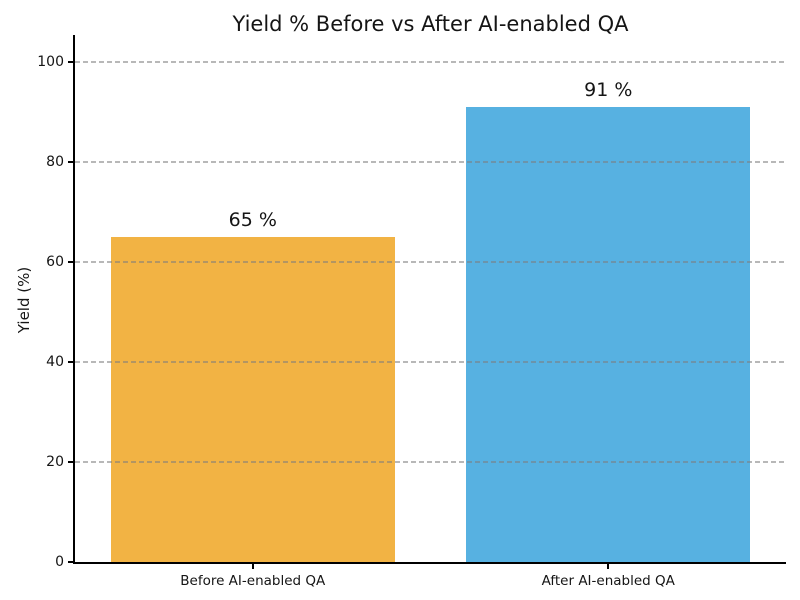 The height and width of the screenshot is (600, 800). I want to click on y-tick-label: 40, so click(55, 362).